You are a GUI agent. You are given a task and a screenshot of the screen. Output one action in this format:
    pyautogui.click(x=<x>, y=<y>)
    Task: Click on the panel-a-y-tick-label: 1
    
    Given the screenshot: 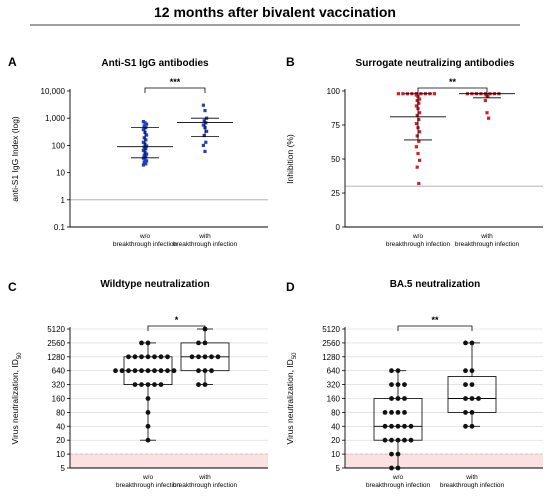 What is the action you would take?
    pyautogui.click(x=63, y=200)
    